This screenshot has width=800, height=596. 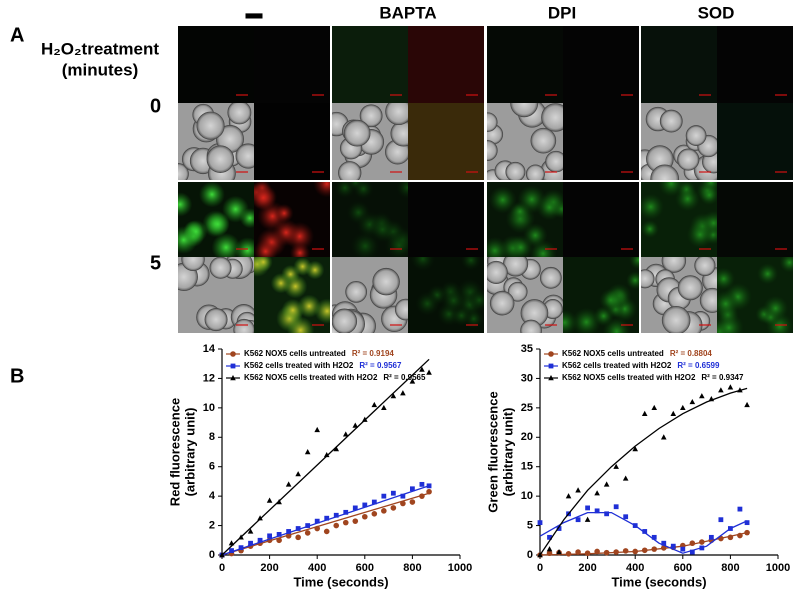 I want to click on legend-r2: R² = 0.9347, so click(x=722, y=377).